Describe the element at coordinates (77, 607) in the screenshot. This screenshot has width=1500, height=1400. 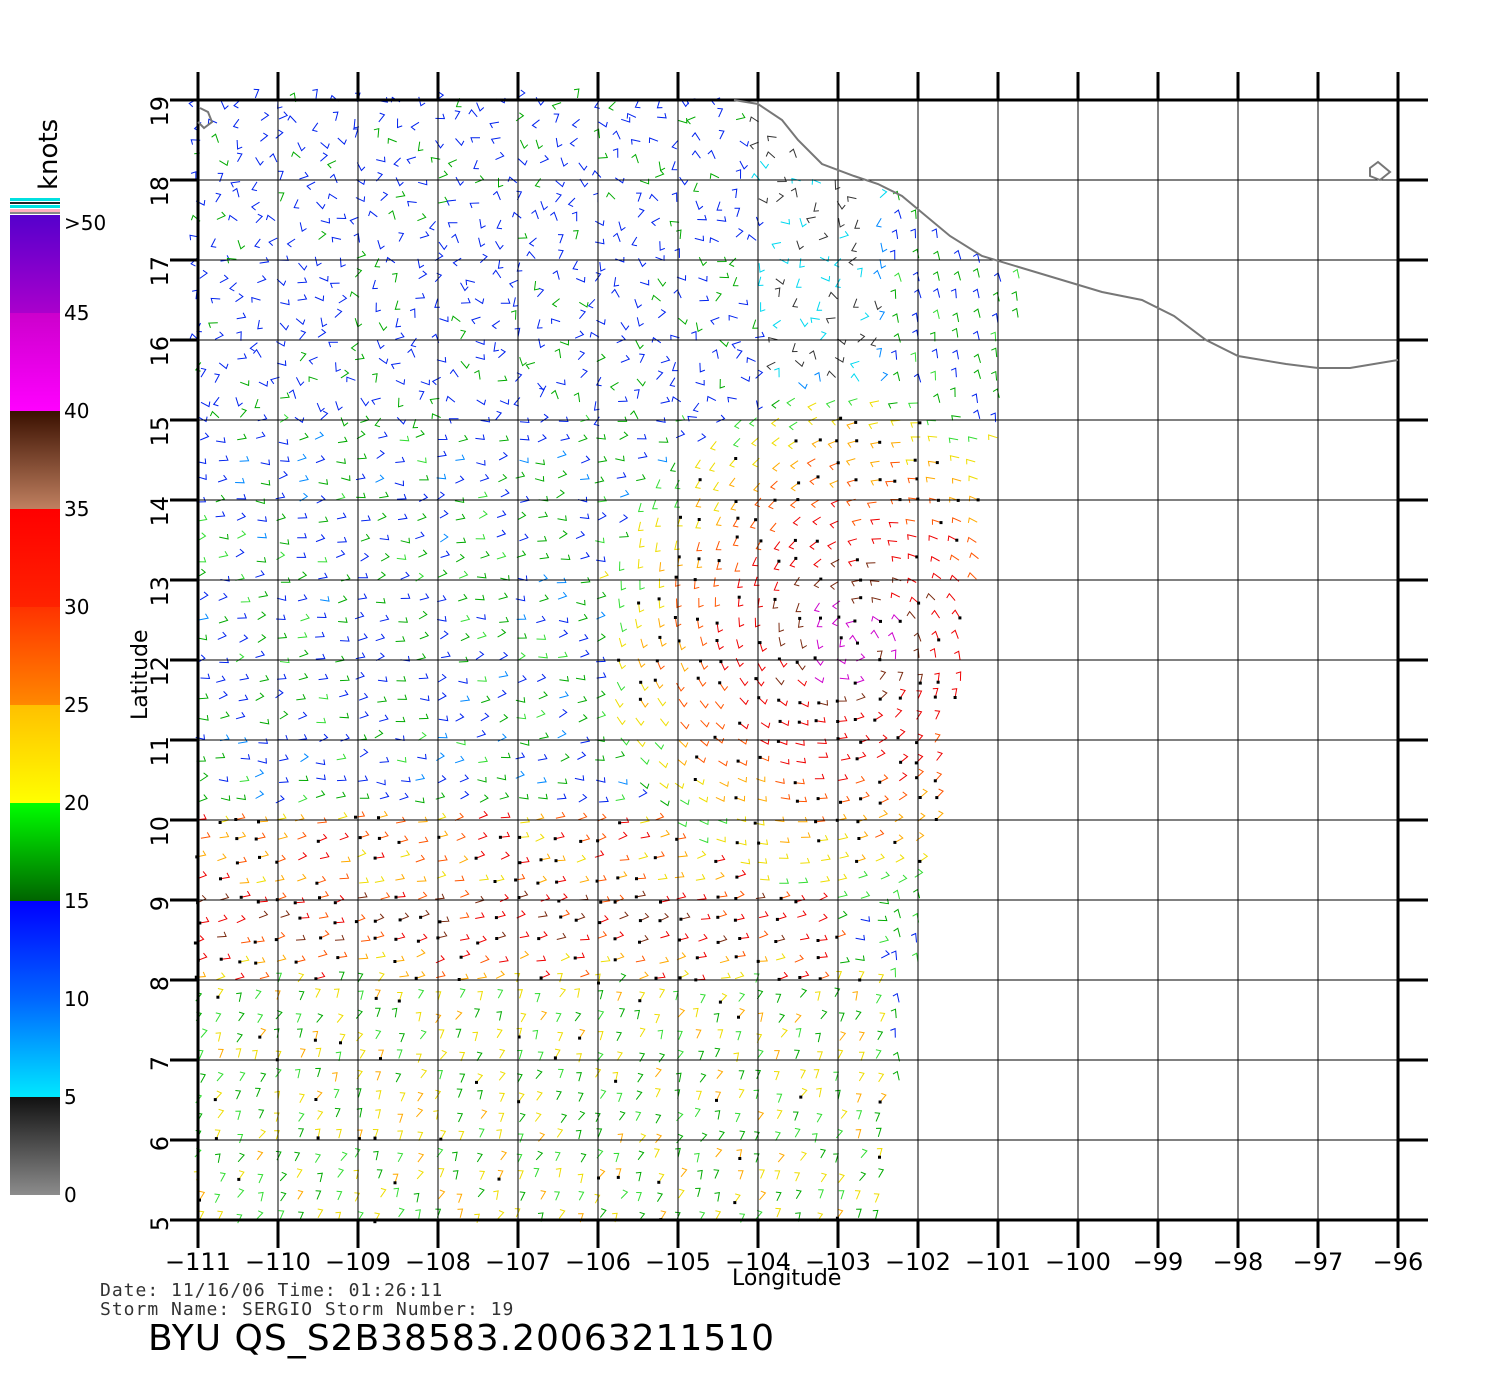
I see `colorbar-tick-label: 30` at that location.